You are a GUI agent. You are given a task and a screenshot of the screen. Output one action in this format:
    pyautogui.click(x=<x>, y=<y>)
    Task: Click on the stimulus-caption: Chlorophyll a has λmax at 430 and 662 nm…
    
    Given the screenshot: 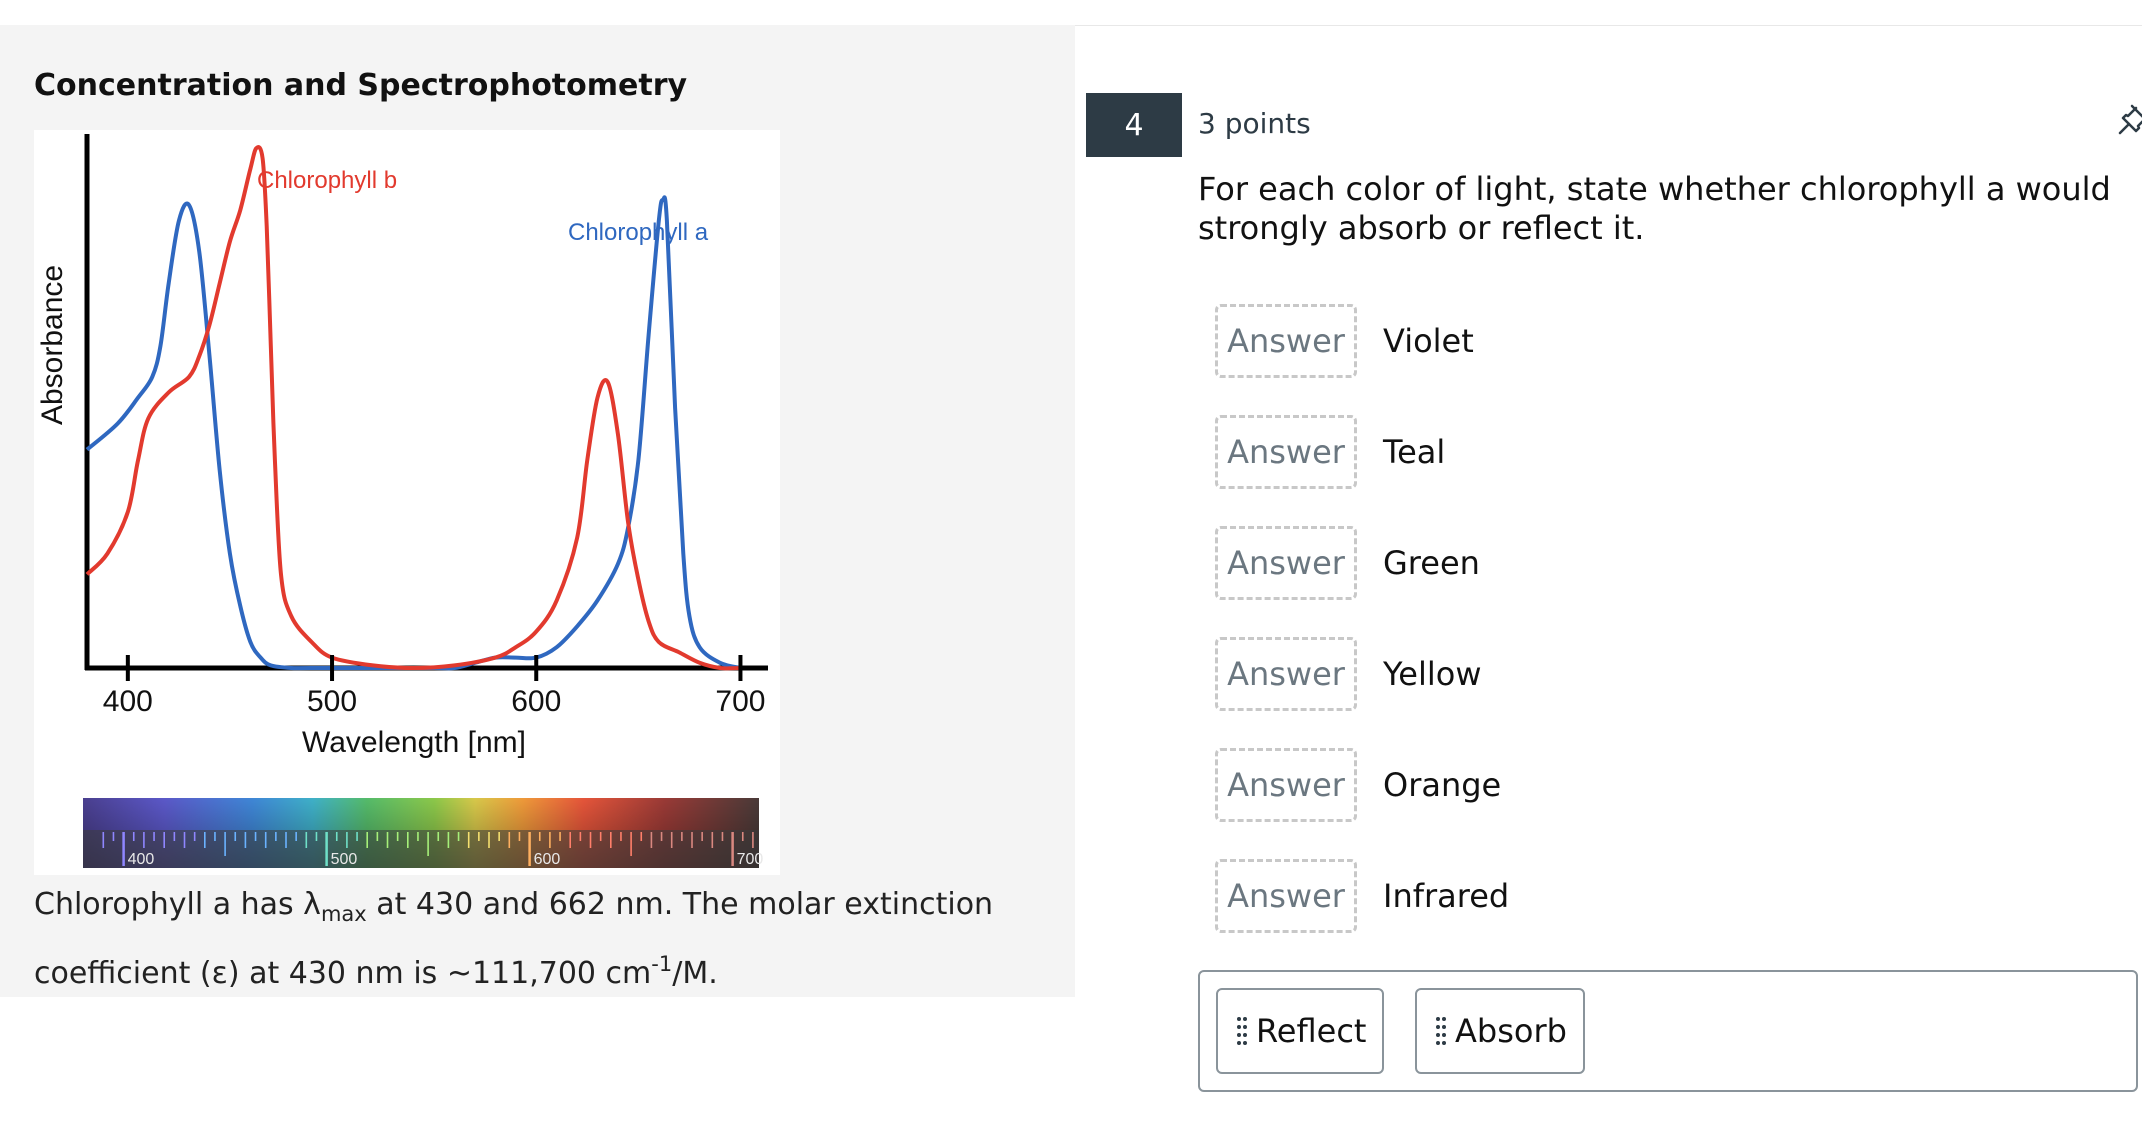 What is the action you would take?
    pyautogui.click(x=534, y=939)
    